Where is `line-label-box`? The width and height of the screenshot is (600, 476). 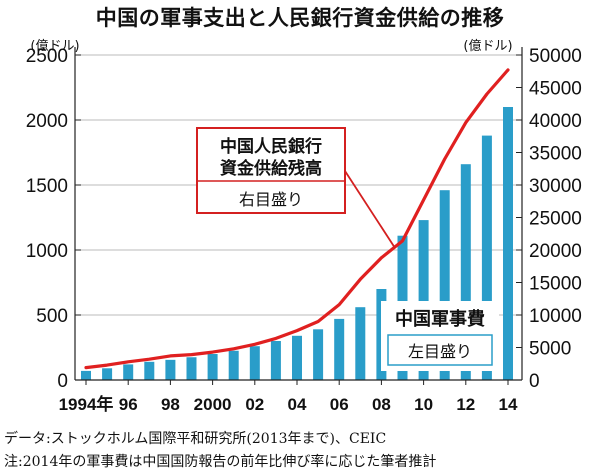
line-label-box is located at coordinates (271, 170).